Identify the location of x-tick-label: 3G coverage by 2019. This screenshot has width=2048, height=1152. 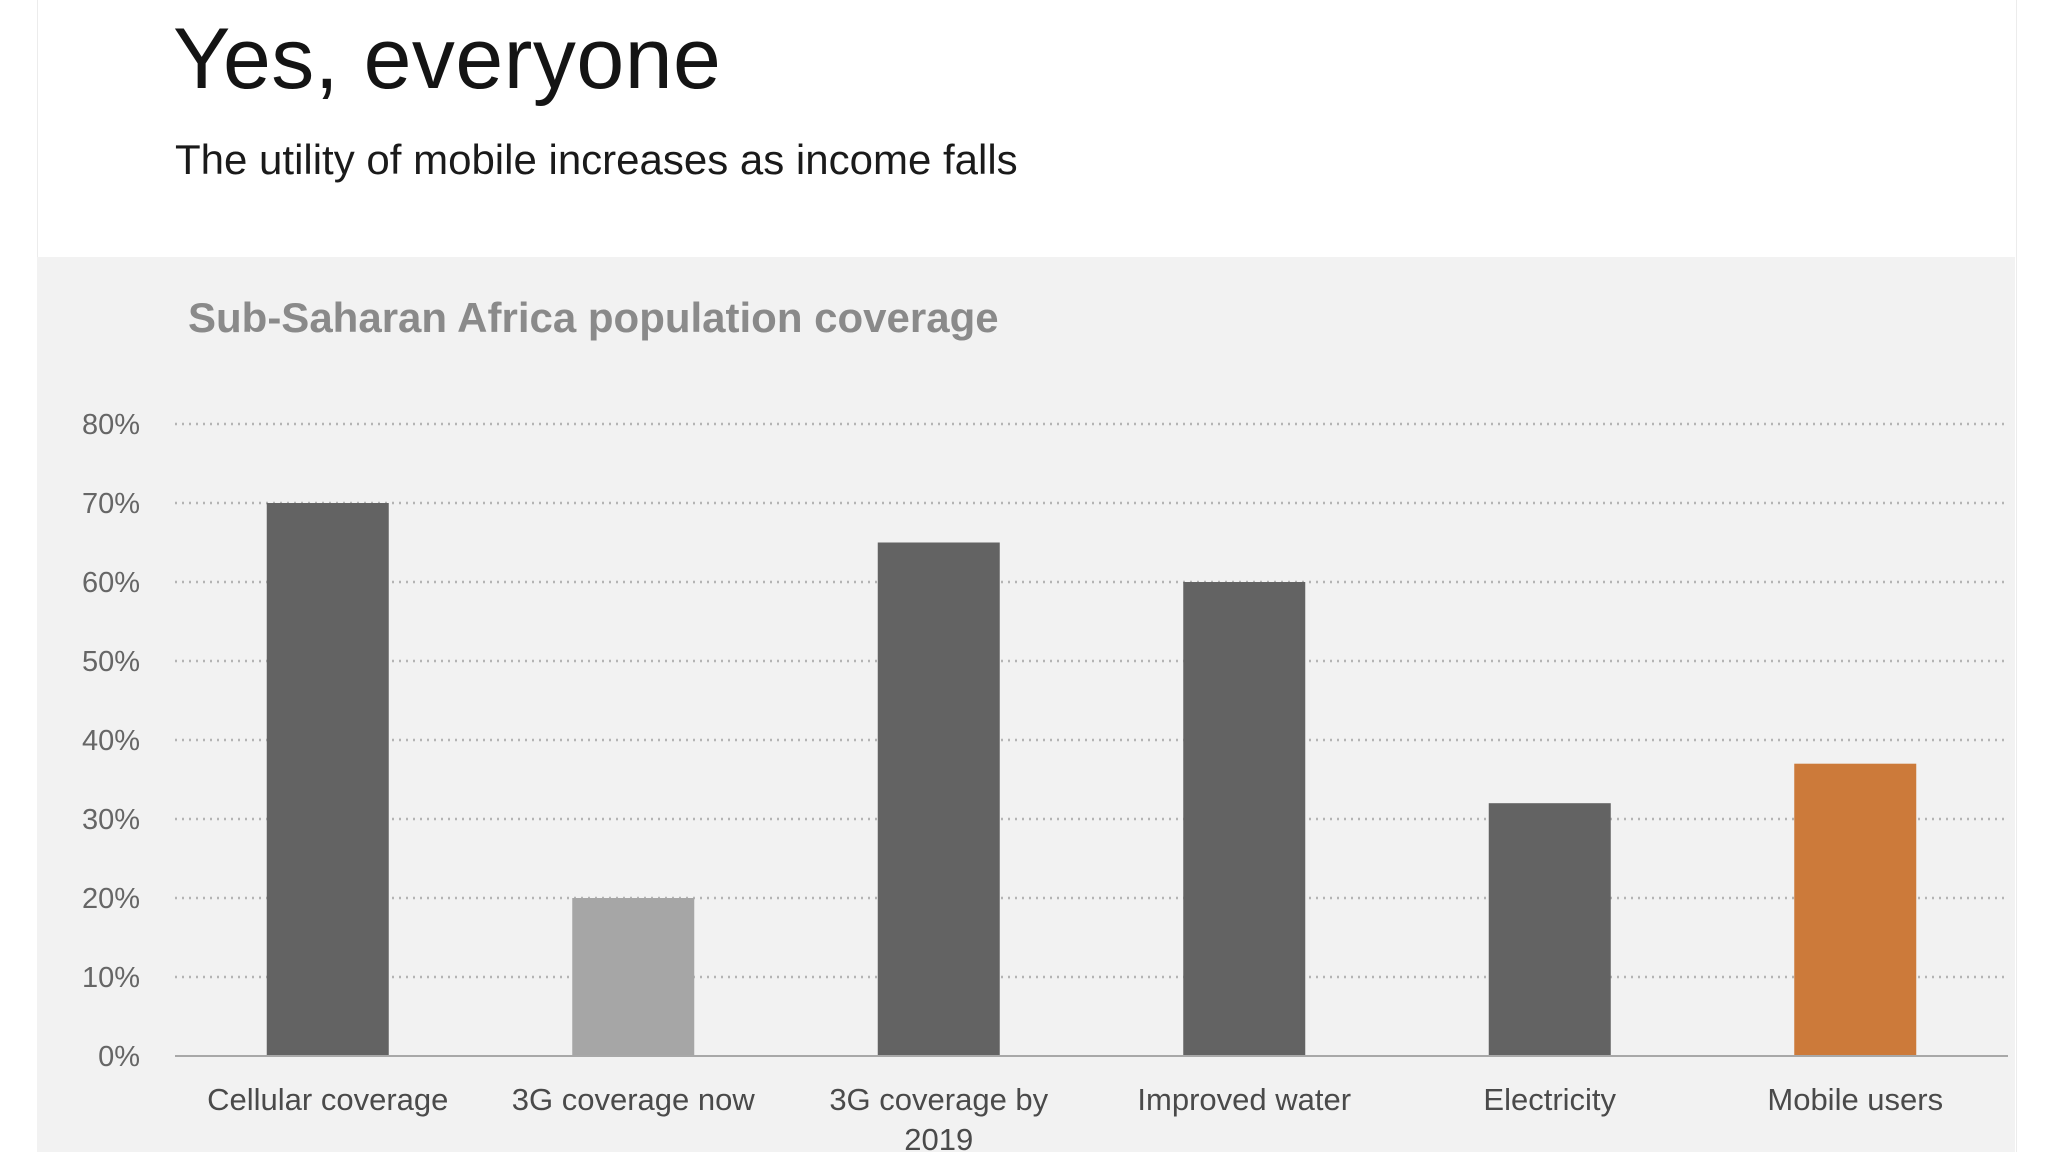
(938, 1117).